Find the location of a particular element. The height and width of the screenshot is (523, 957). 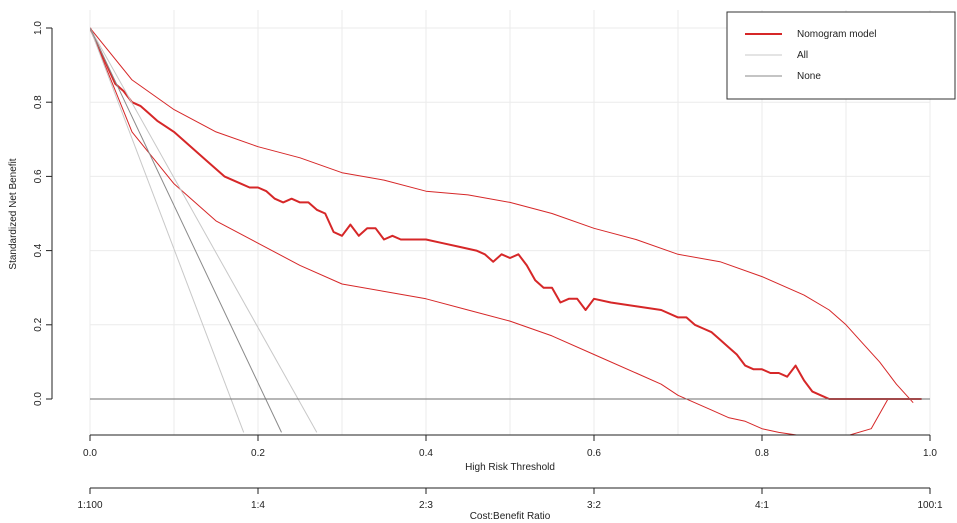

legend: Nomogram model All None is located at coordinates (841, 55).